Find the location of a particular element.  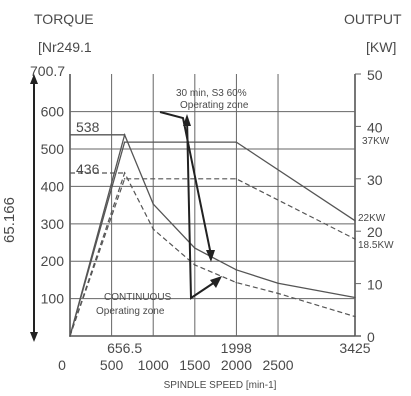

torque-span-arrowhead-up is located at coordinates (34, 79).